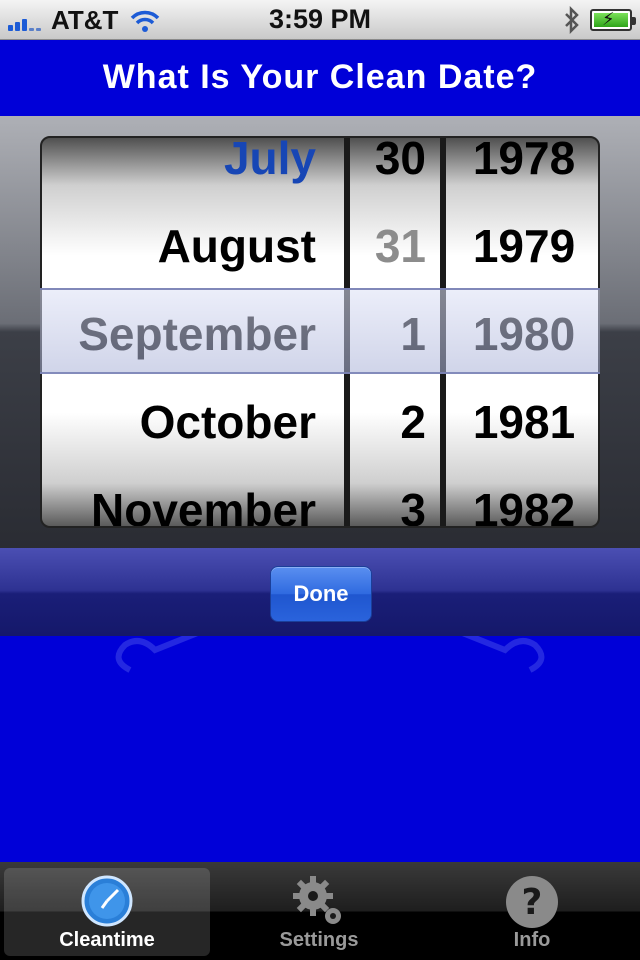 The height and width of the screenshot is (960, 640). What do you see at coordinates (524, 422) in the screenshot?
I see `year-option: 1981` at bounding box center [524, 422].